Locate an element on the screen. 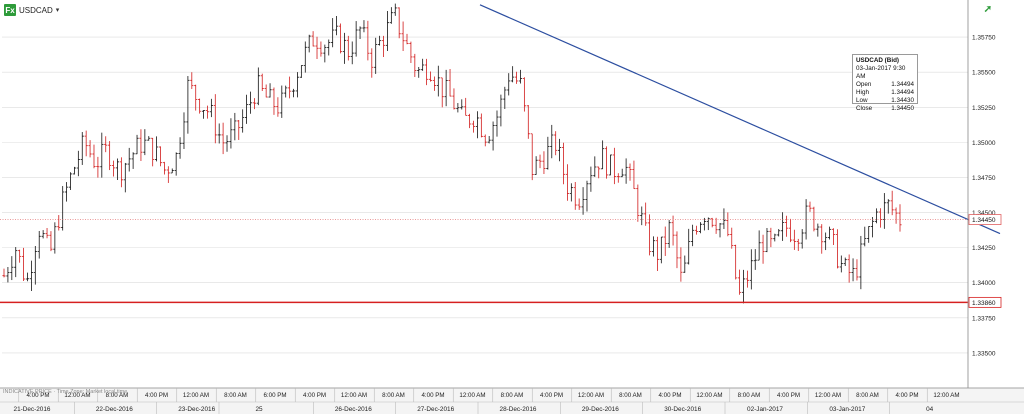 Image resolution: width=1024 pixels, height=414 pixels. x-date-label: 23-Dec-2016 is located at coordinates (196, 409).